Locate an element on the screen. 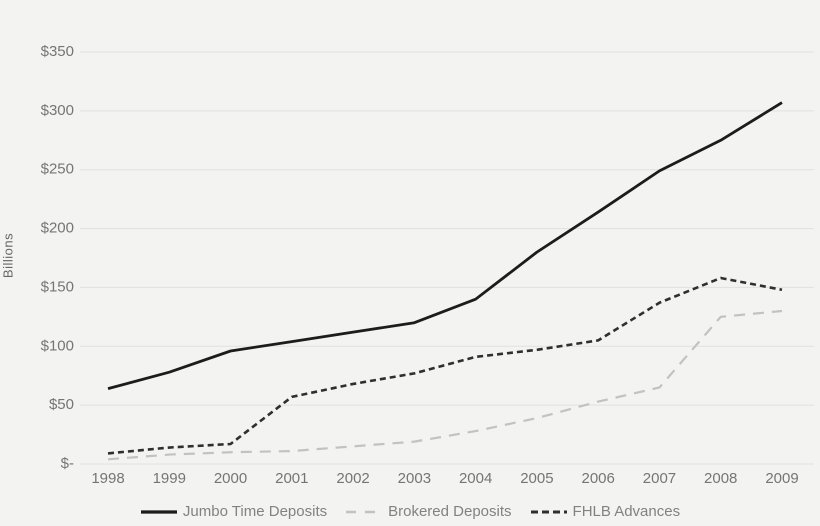 This screenshot has width=820, height=526. x-tick-label: 2002 is located at coordinates (352, 478).